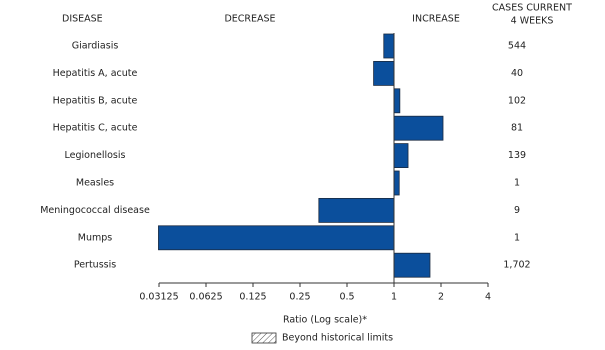 This screenshot has height=350, width=605. Describe the element at coordinates (517, 210) in the screenshot. I see `cases-label: 9` at that location.